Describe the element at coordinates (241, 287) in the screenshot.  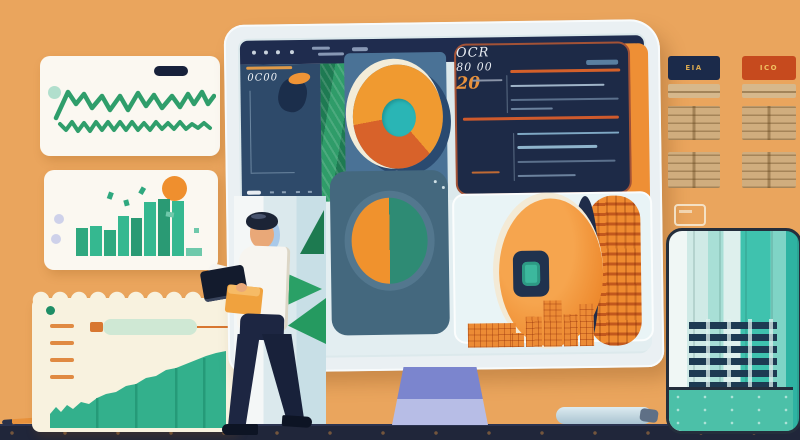
I see `hand` at that location.